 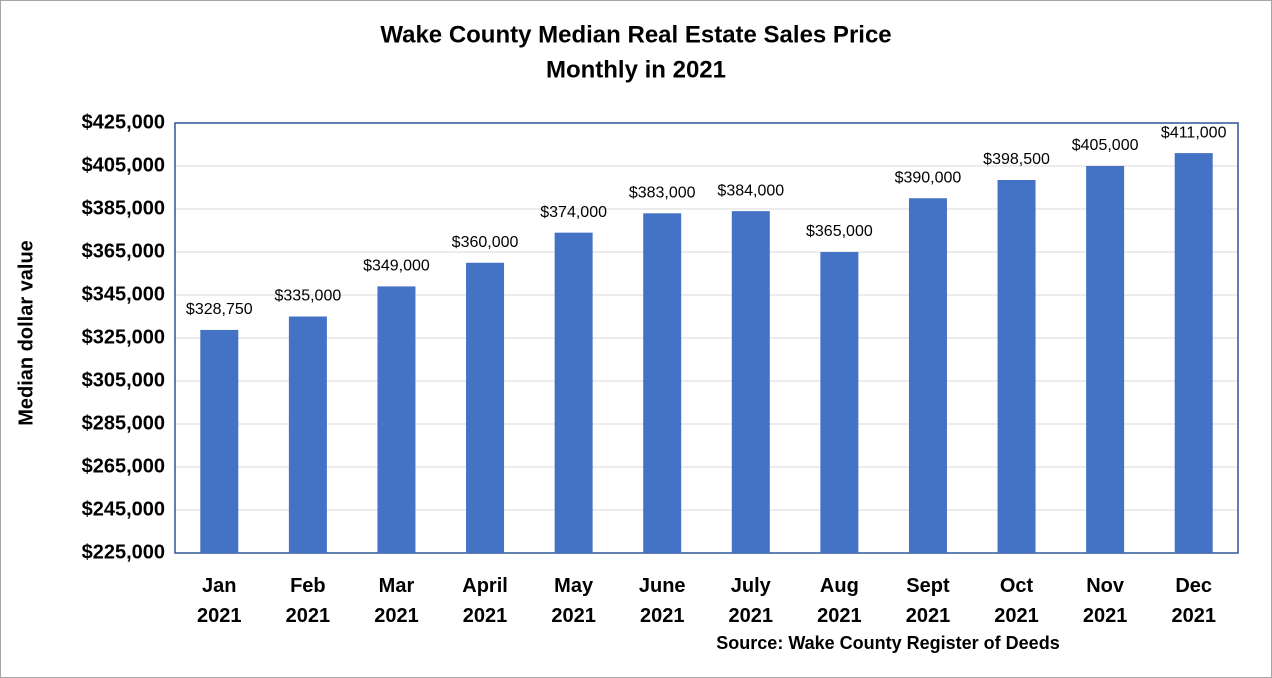 What do you see at coordinates (123, 165) in the screenshot?
I see `y-tick-label: $405,000` at bounding box center [123, 165].